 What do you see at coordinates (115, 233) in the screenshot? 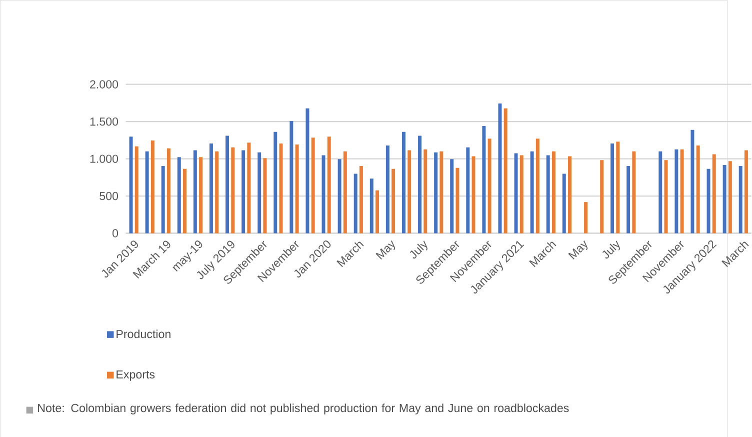
I see `y-tick-label: 0` at bounding box center [115, 233].